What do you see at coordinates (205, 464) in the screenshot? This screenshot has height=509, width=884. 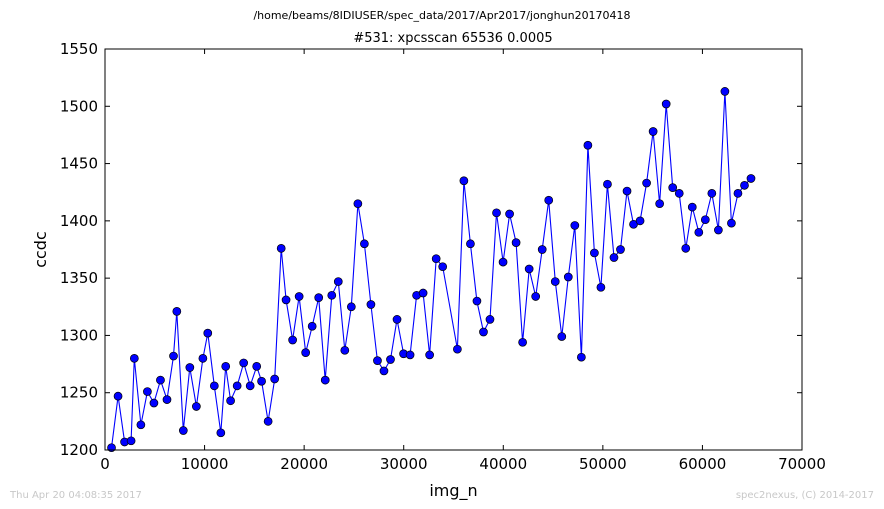 I see `x-tick-label: 10000` at bounding box center [205, 464].